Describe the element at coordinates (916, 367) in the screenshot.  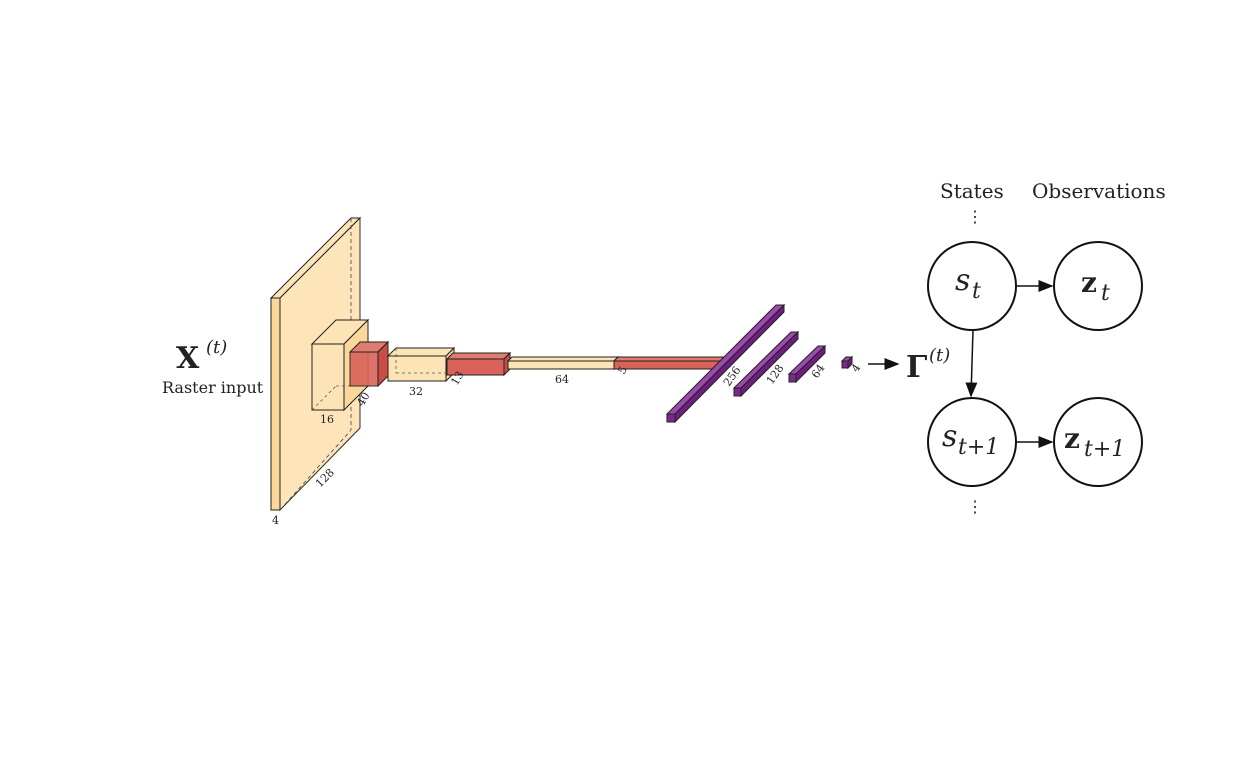
I see `output-symbol: Γ` at that location.